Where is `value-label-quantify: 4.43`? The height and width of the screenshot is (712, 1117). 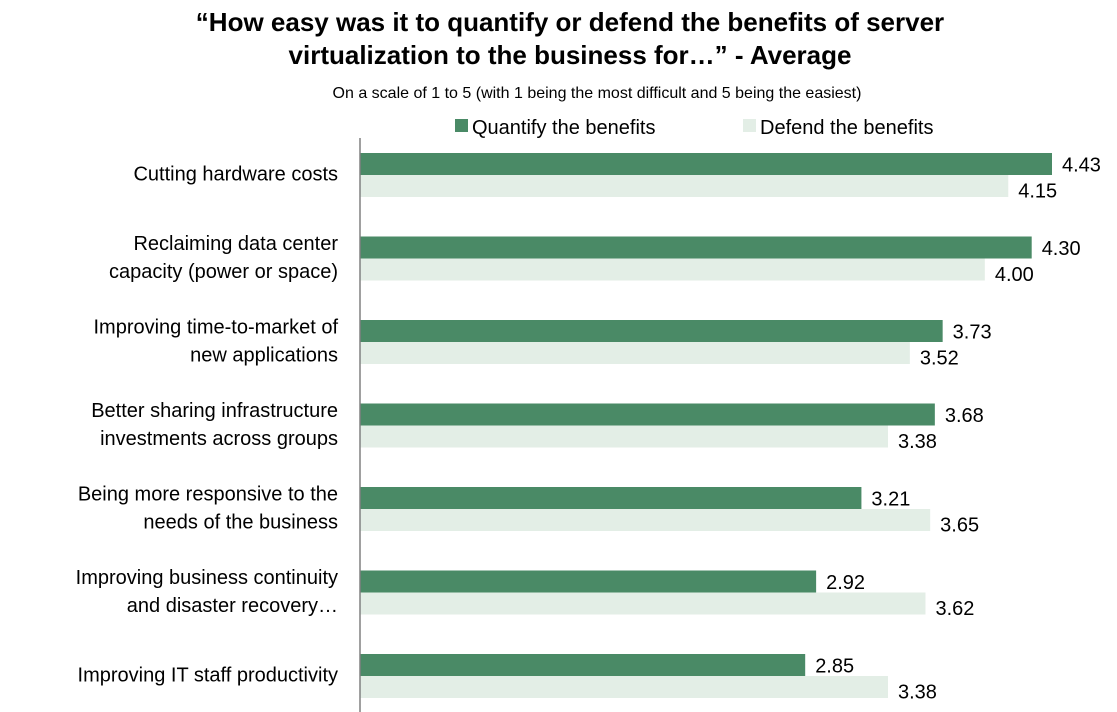 value-label-quantify: 4.43 is located at coordinates (1081, 165).